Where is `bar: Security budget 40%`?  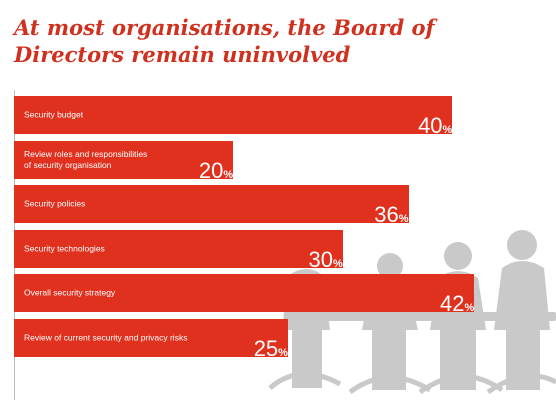
bar: Security budget 40% is located at coordinates (233, 116).